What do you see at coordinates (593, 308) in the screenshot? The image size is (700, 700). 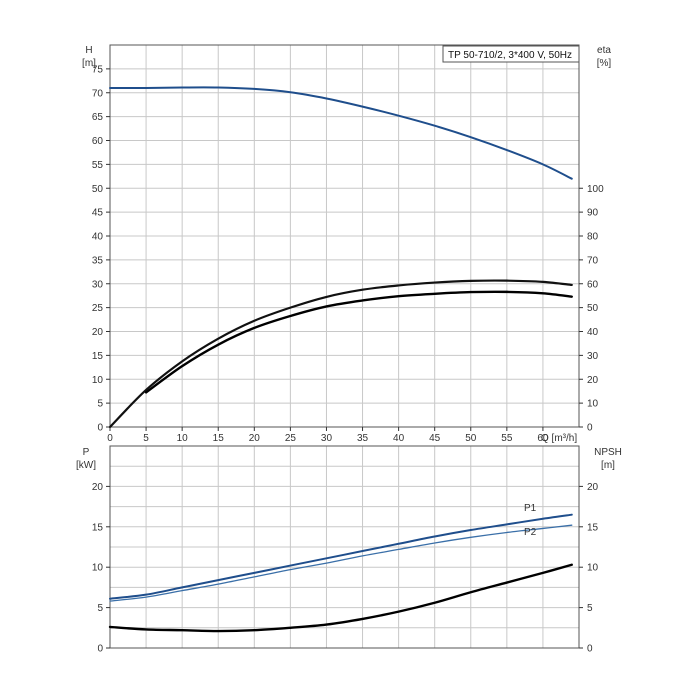 I see `top-right-tick-label: 50` at bounding box center [593, 308].